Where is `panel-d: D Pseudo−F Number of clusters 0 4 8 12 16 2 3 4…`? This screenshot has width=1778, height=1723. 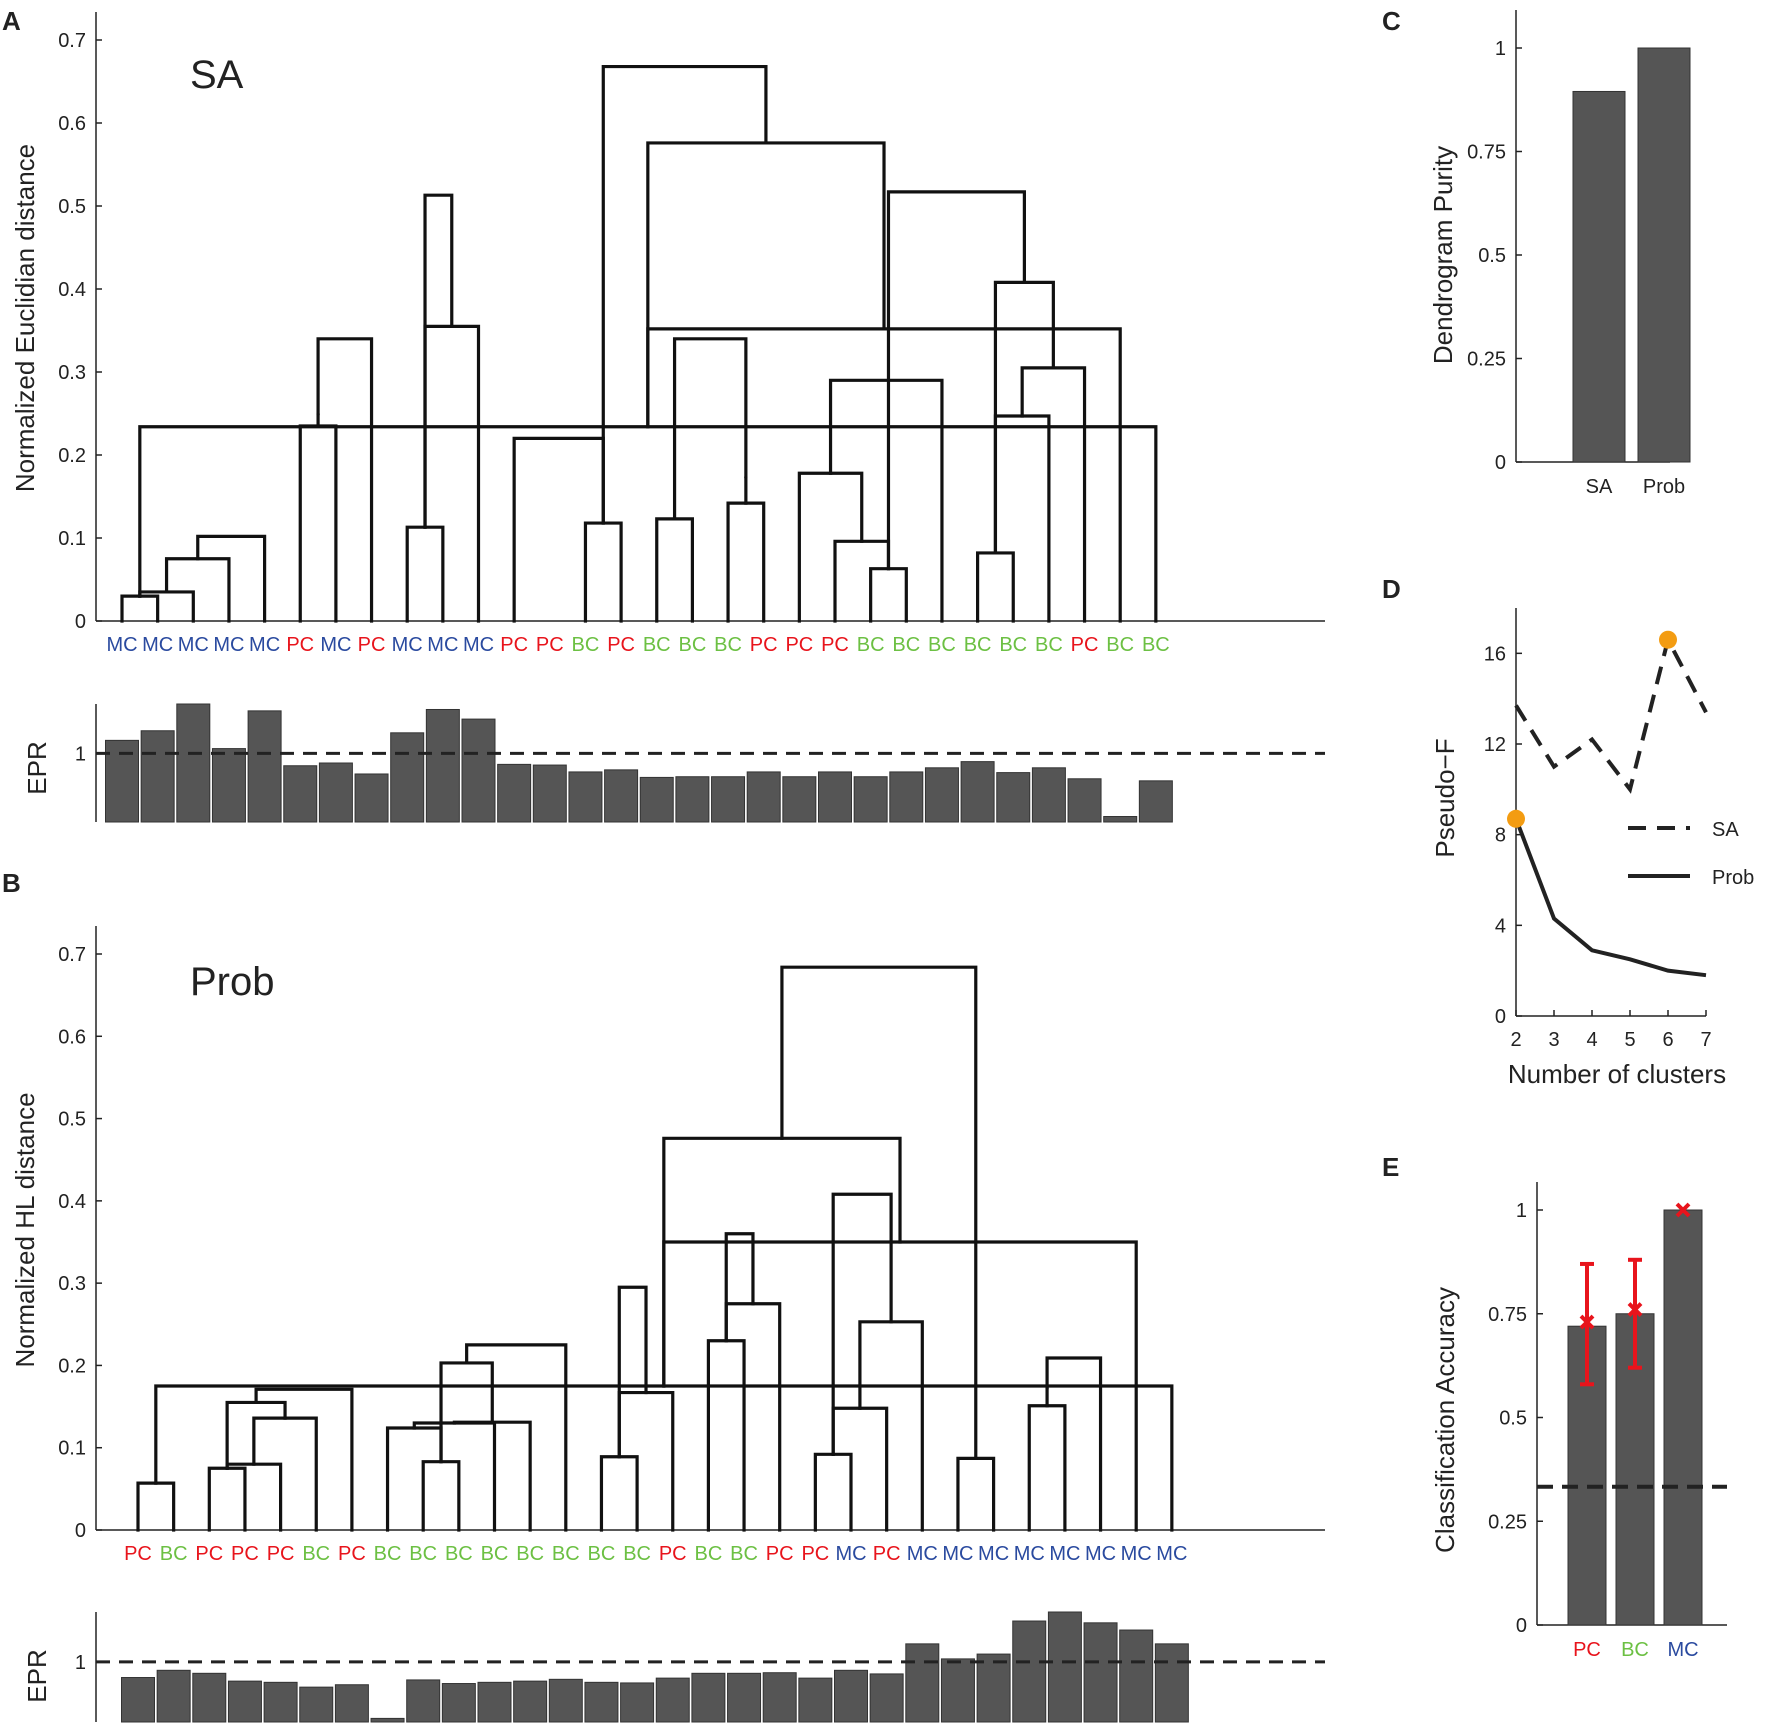
panel-d: D Pseudo−F Number of clusters 0 4 8 12 16 2 3 4… is located at coordinates (1568, 831).